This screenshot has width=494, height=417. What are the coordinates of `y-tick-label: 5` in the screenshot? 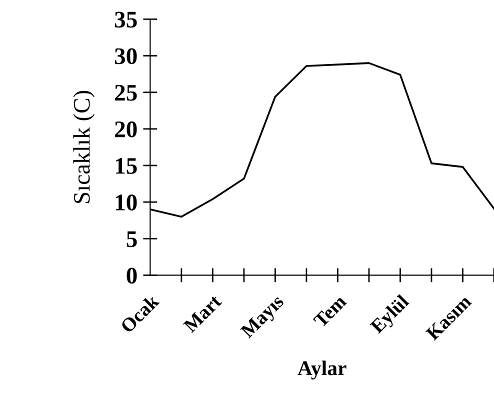 It's located at (131, 239).